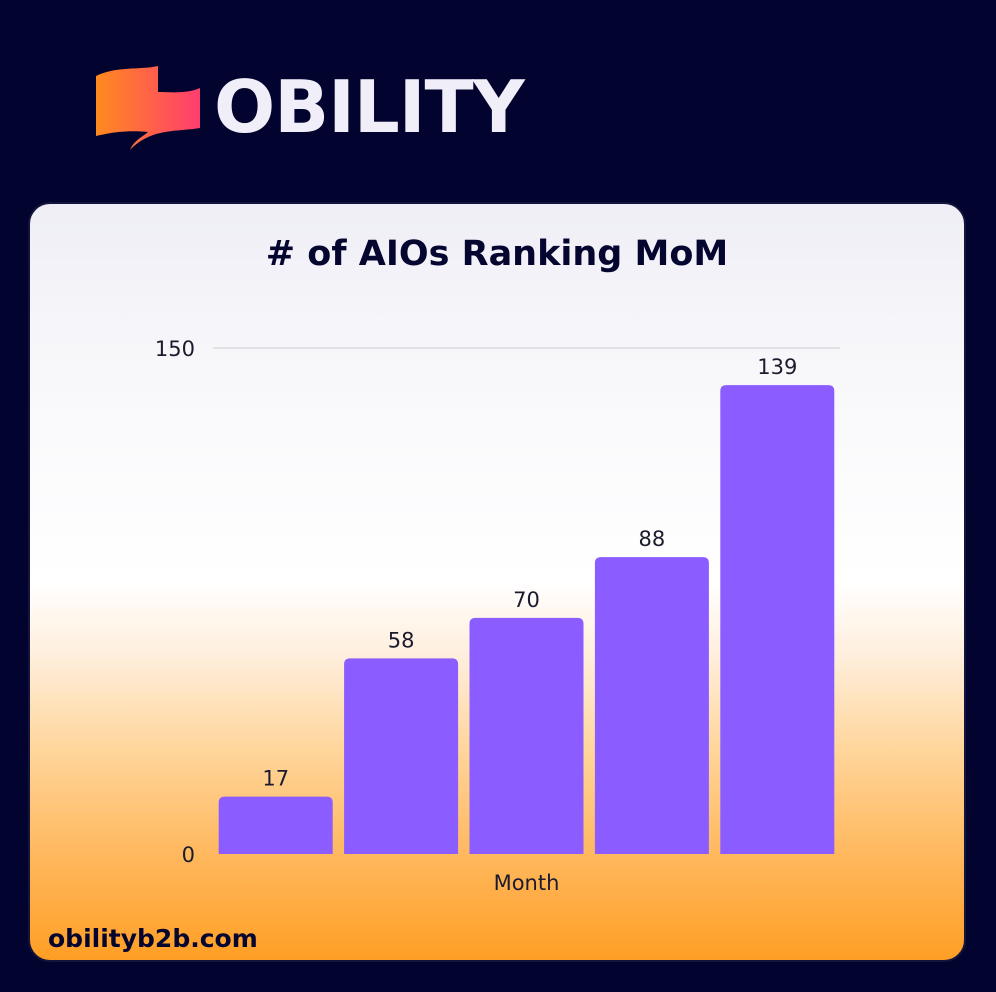  What do you see at coordinates (497, 254) in the screenshot?
I see `chart-title: # of AIOs Ranking MoM` at bounding box center [497, 254].